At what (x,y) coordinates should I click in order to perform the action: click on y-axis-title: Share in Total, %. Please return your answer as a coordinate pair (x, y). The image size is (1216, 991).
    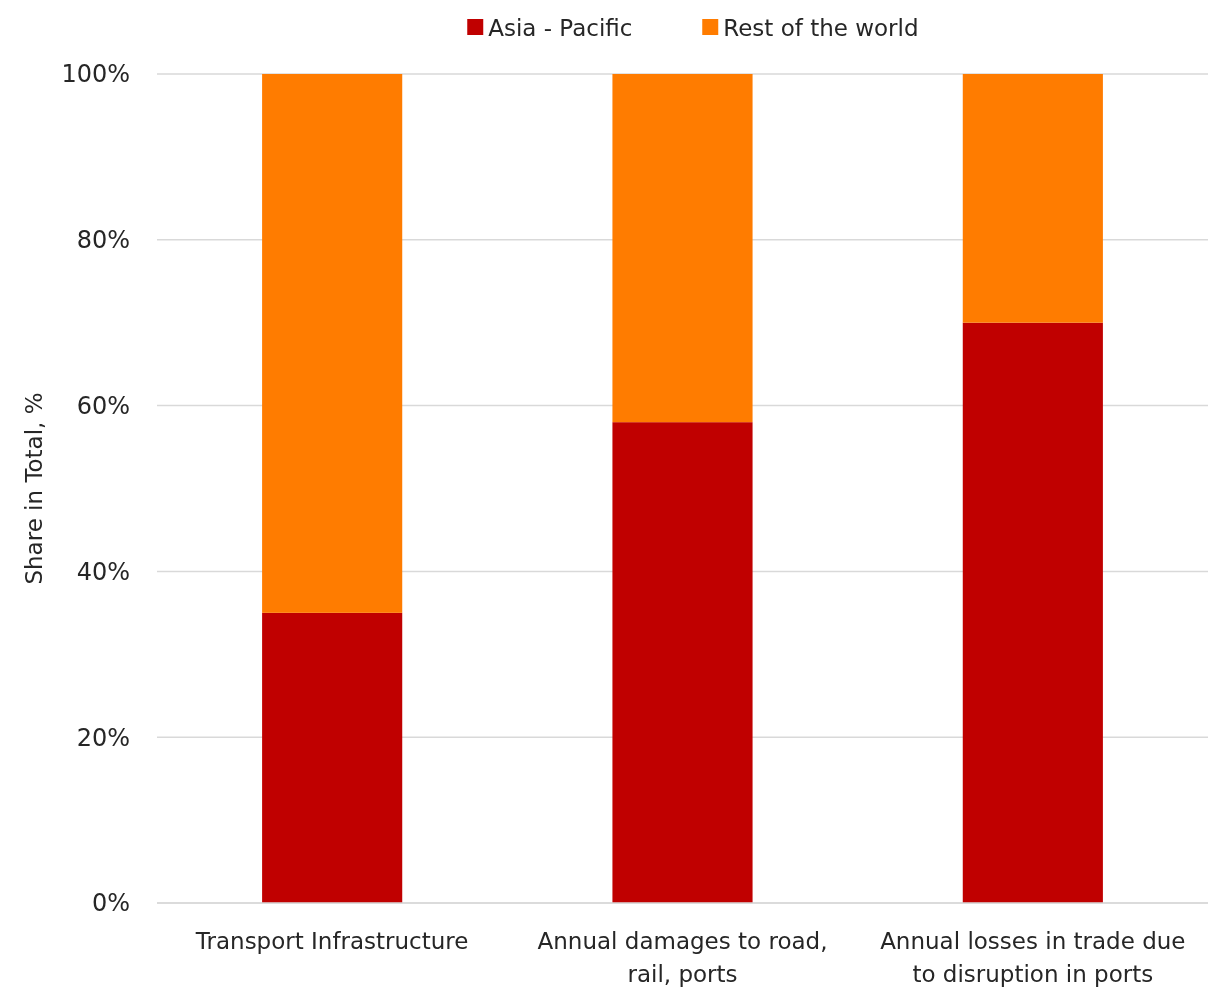
    Looking at the image, I should click on (34, 488).